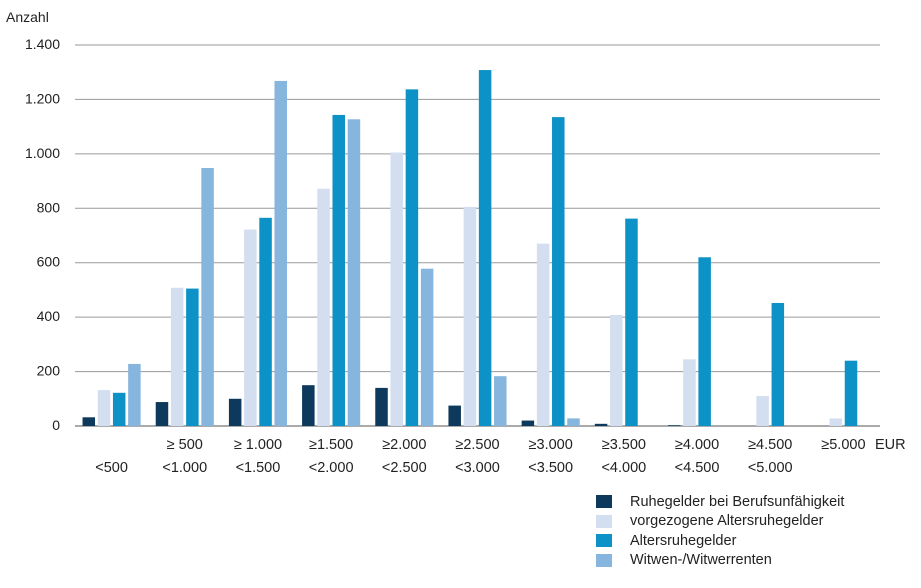  Describe the element at coordinates (697, 445) in the screenshot. I see `x-tick-label: ≥4.000` at that location.